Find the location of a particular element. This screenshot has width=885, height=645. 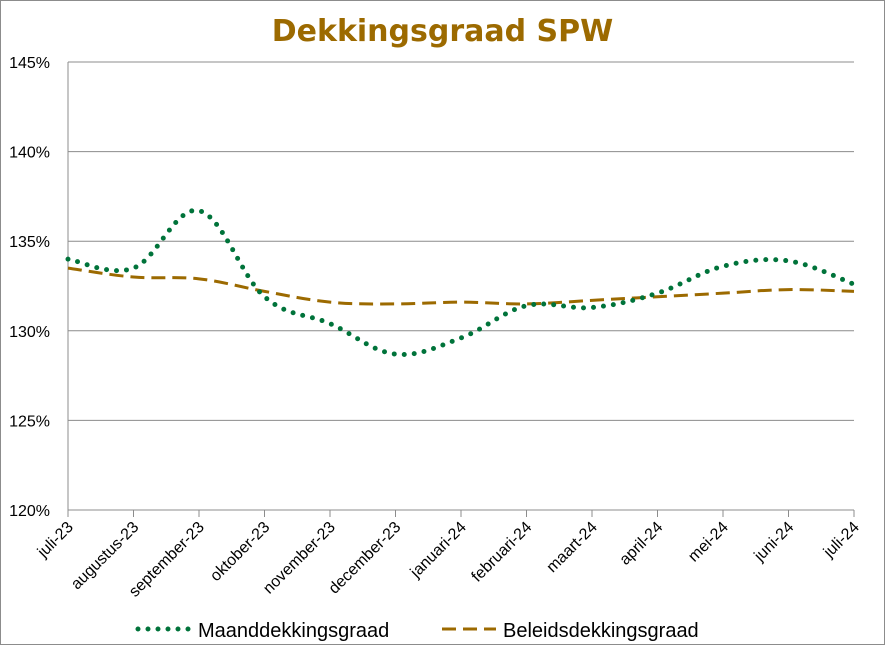

y-tick-label: 125% is located at coordinates (29, 421).